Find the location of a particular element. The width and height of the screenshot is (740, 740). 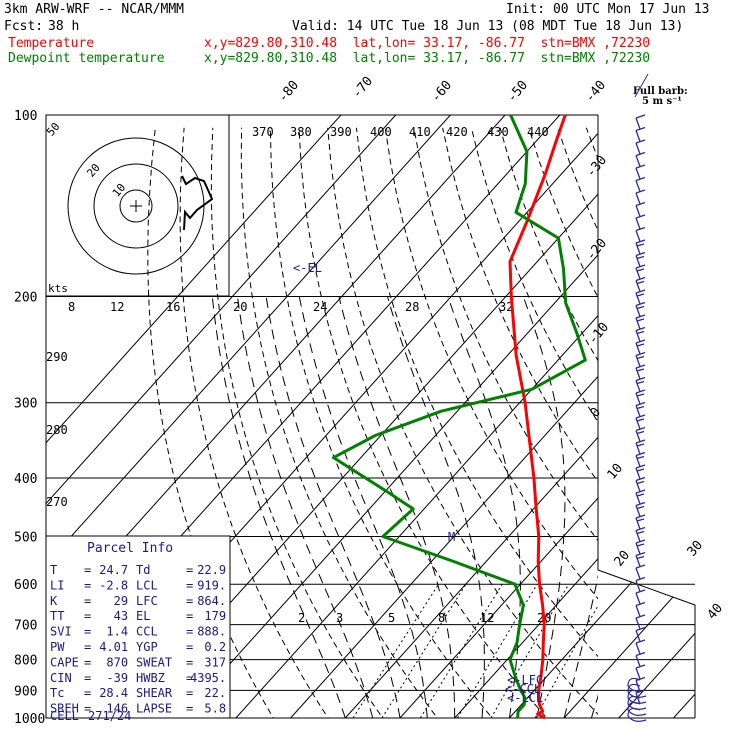

upper-scale-label-16: 16 is located at coordinates (173, 307).